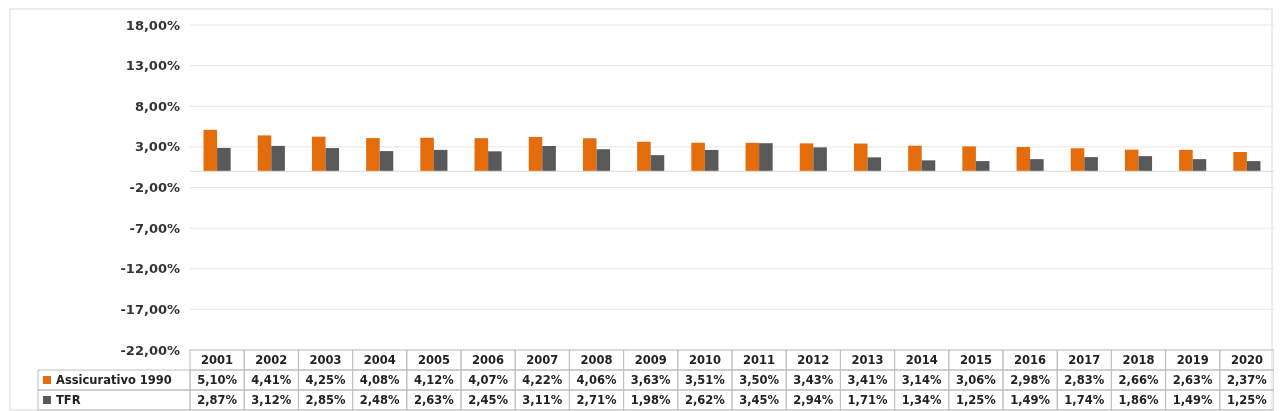  What do you see at coordinates (325, 380) in the screenshot?
I see `data-label: 4,25%` at bounding box center [325, 380].